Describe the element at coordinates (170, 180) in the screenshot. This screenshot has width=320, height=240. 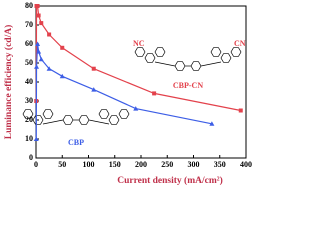
I see `x-axis-title: Current density (mA/cm²)` at that location.